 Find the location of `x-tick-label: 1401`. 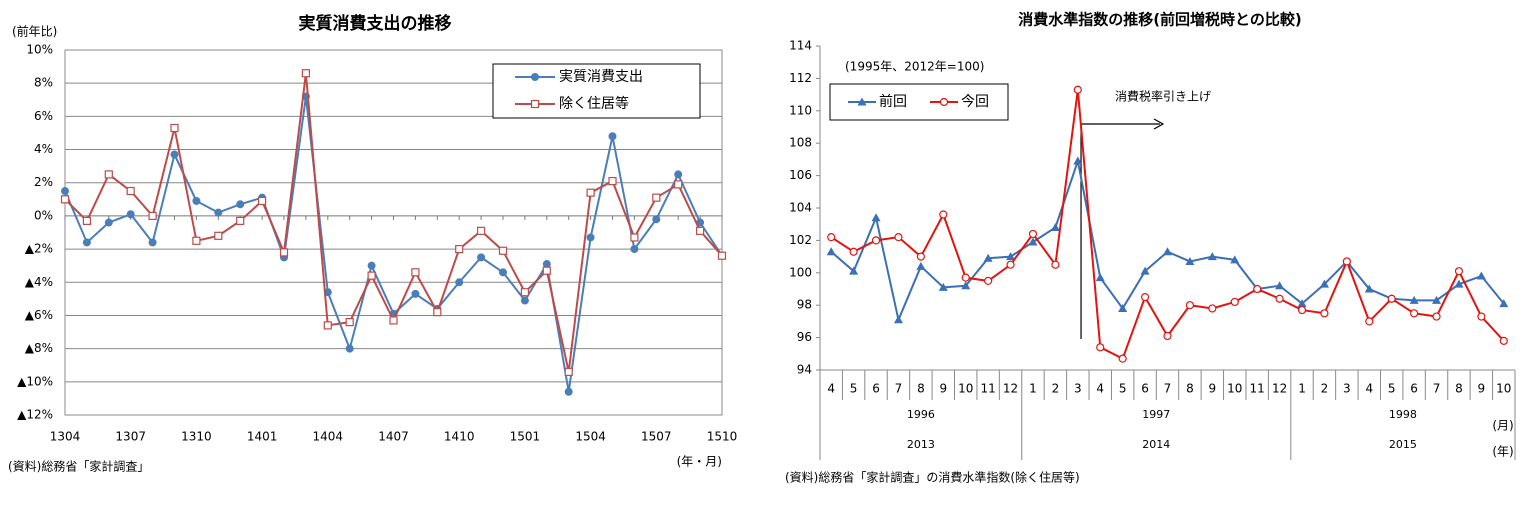

x-tick-label: 1401 is located at coordinates (262, 437).